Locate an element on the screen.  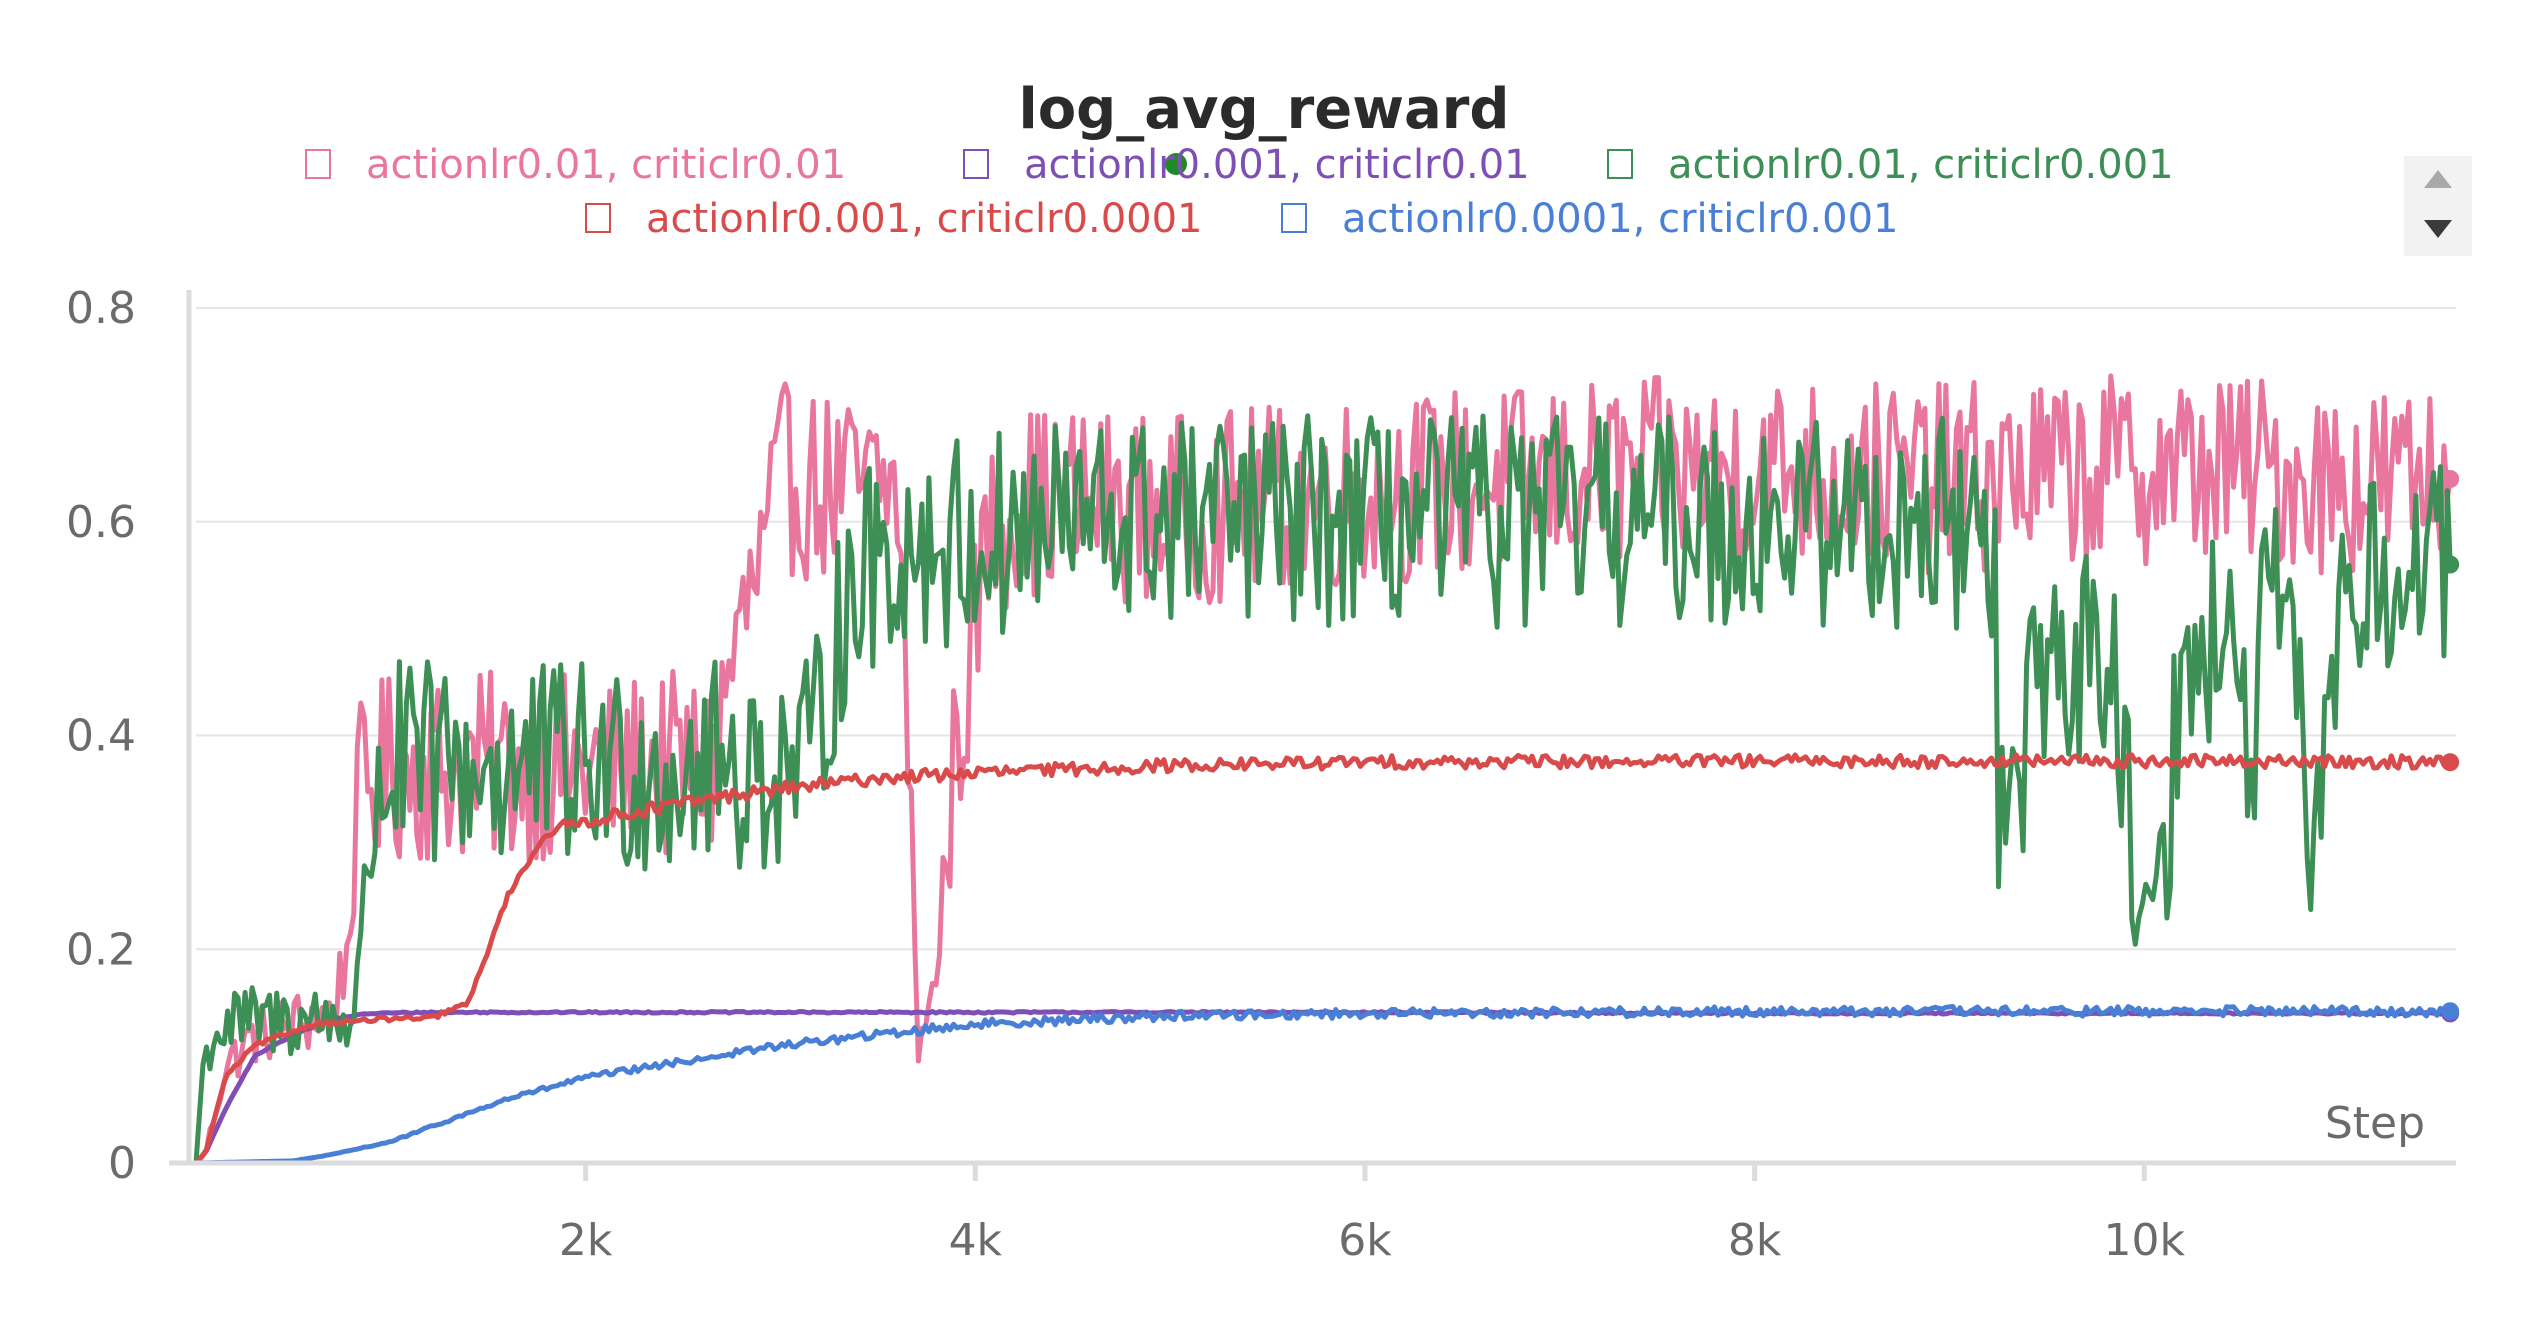
legend-label: actionlr0.001, criticlr0.0001 is located at coordinates (924, 219).